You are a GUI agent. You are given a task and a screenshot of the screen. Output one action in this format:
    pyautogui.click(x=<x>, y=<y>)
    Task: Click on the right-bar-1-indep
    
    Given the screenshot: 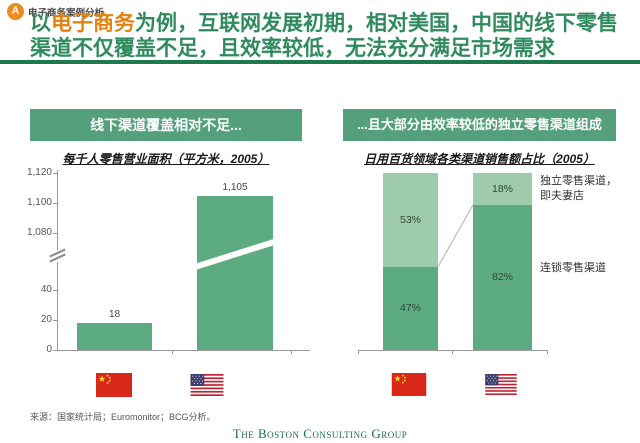 What is the action you would take?
    pyautogui.click(x=502, y=189)
    